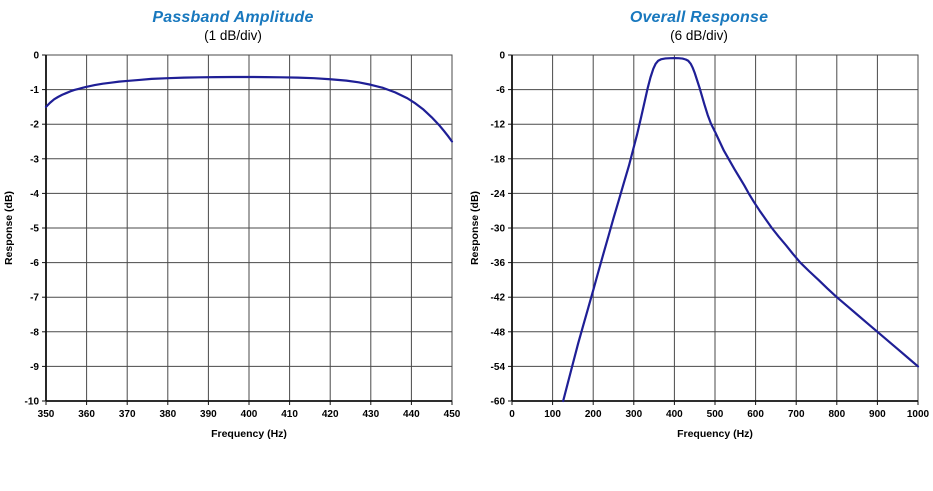 The width and height of the screenshot is (933, 491). What do you see at coordinates (34, 194) in the screenshot?
I see `y-tick-label: -4` at bounding box center [34, 194].